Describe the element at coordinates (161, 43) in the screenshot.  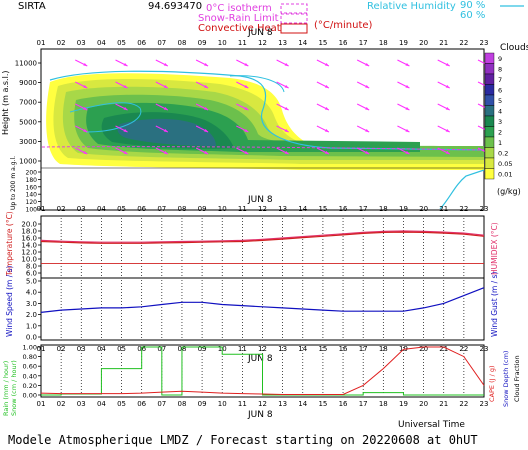
I see `hour-label: 07` at that location.